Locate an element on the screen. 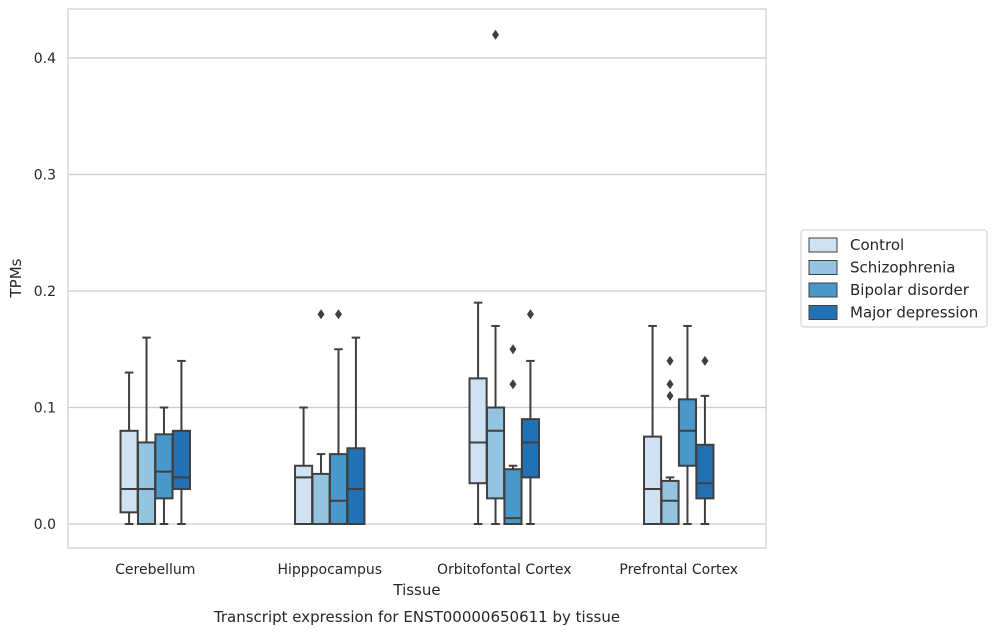  legend-label: Schizophrenia is located at coordinates (902, 268).